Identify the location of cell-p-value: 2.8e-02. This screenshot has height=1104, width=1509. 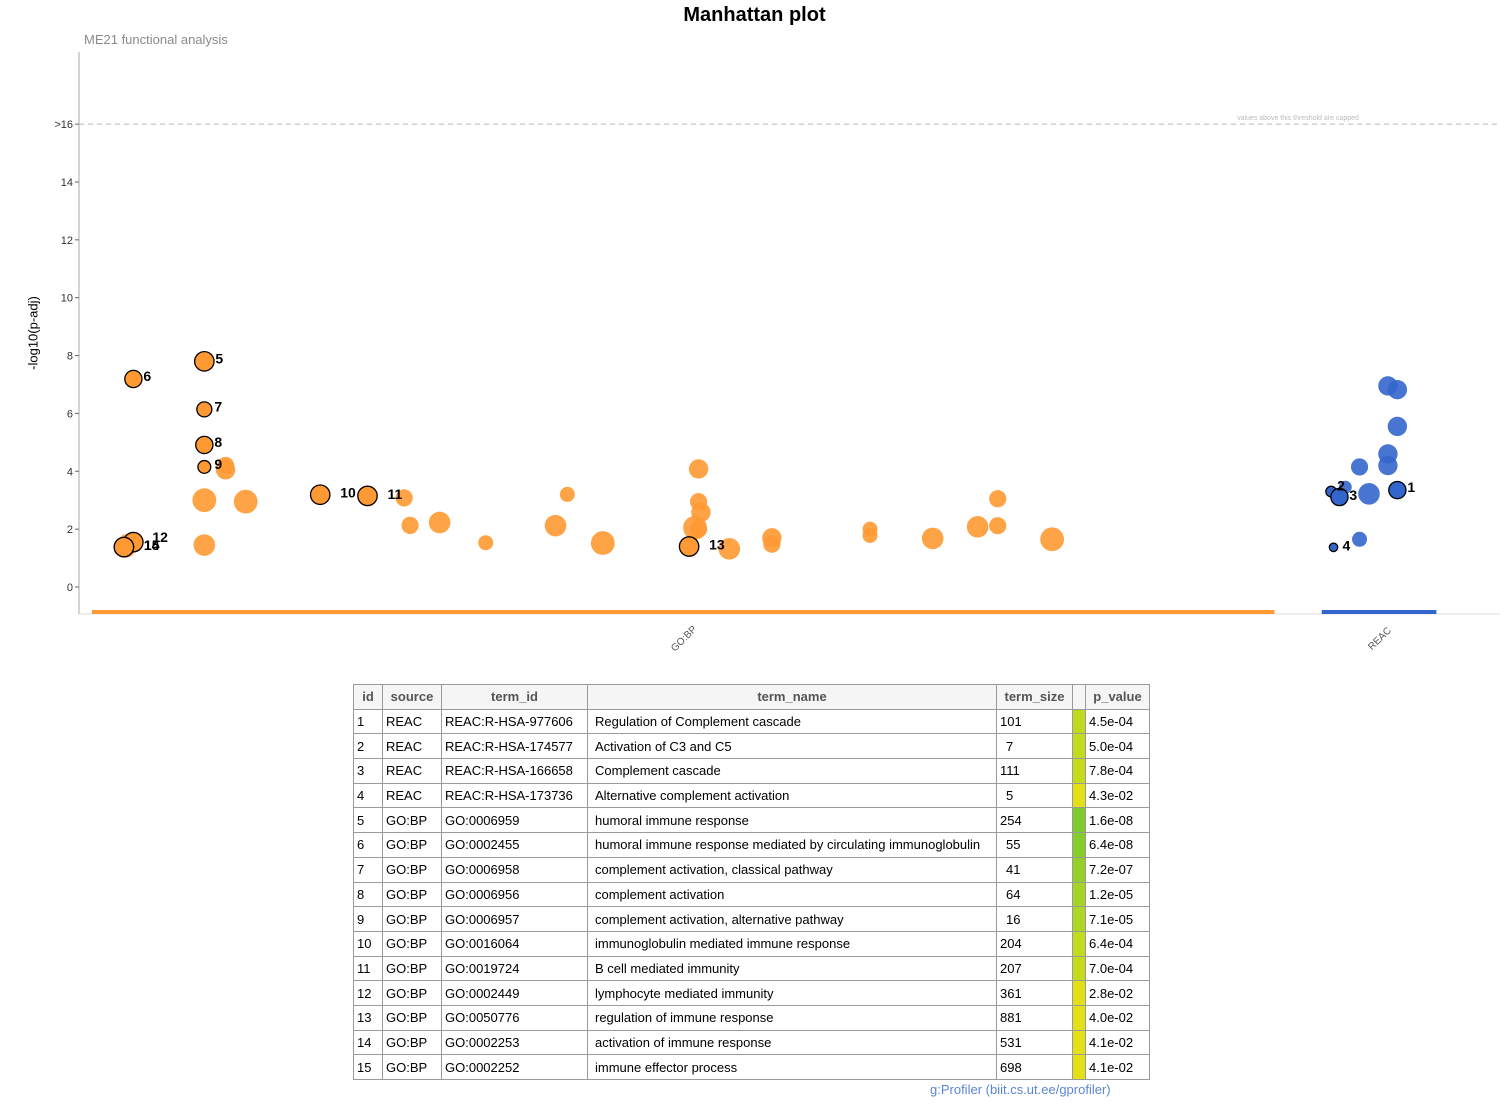
(1117, 993).